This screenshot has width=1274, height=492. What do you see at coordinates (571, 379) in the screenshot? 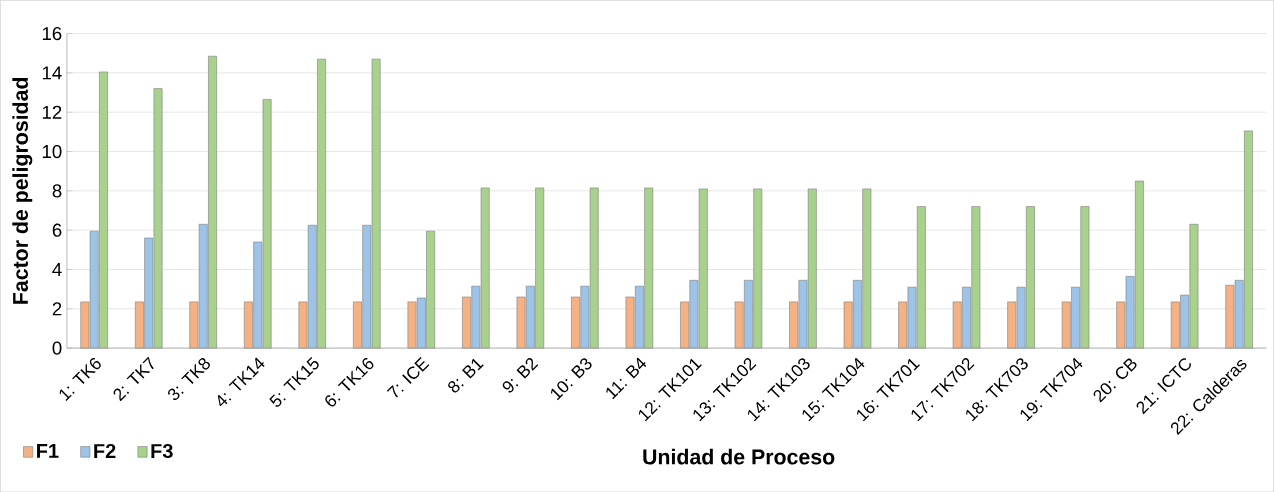
I see `x-tick-label: 10: B3` at bounding box center [571, 379].